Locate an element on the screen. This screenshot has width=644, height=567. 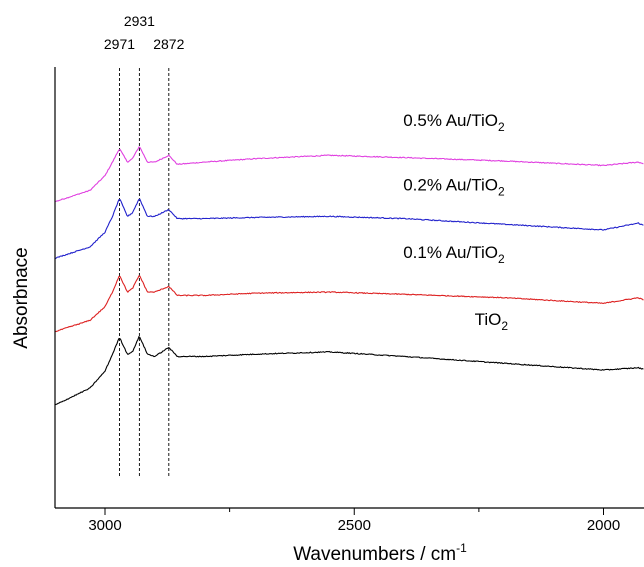
x-tick-label-2000: 2000 is located at coordinates (603, 525).